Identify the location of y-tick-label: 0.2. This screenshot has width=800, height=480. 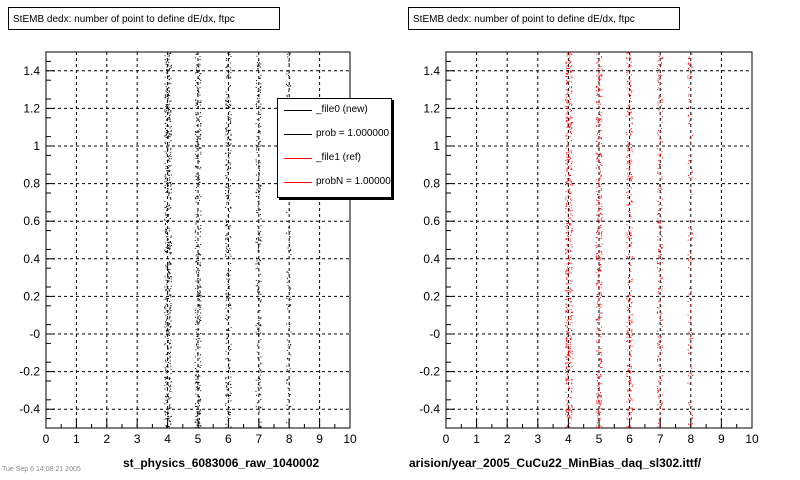
(431, 296).